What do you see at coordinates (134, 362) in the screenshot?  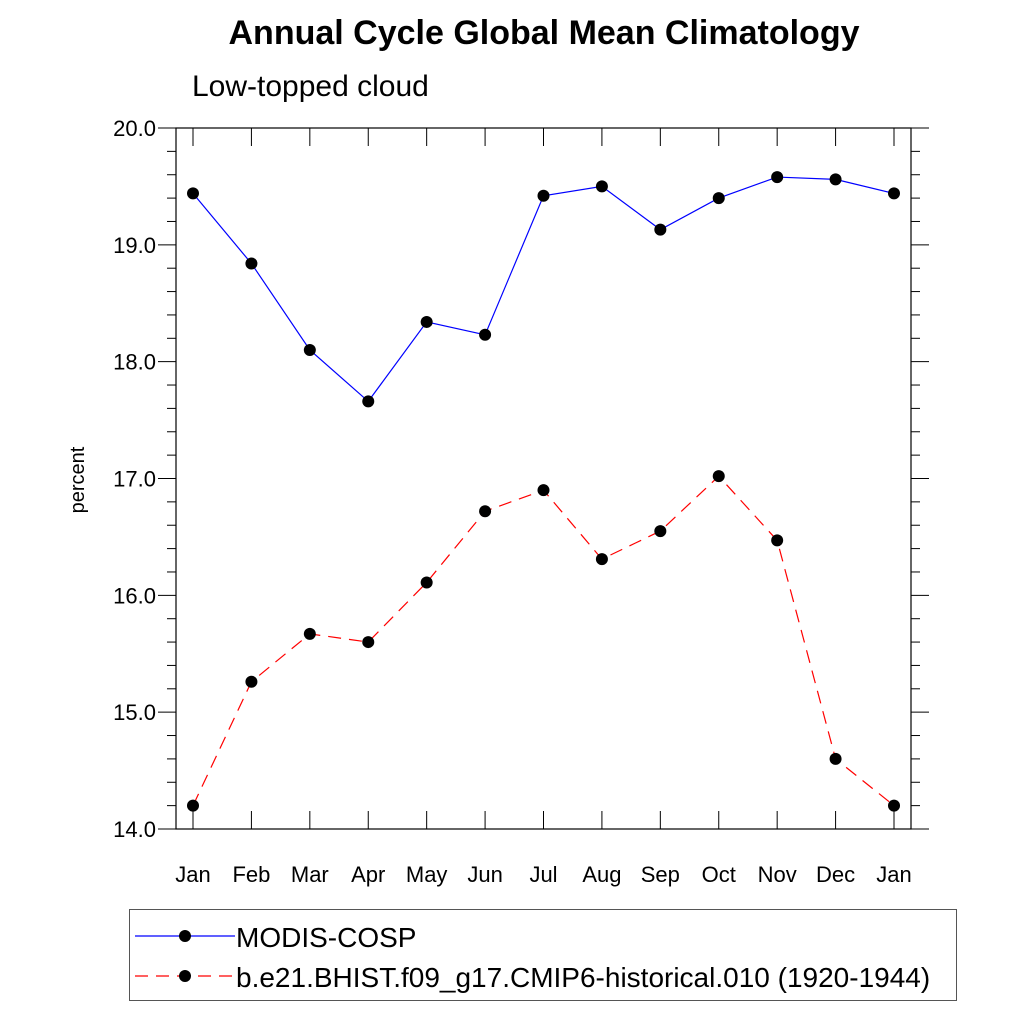 I see `y-tick-label: 18.0` at bounding box center [134, 362].